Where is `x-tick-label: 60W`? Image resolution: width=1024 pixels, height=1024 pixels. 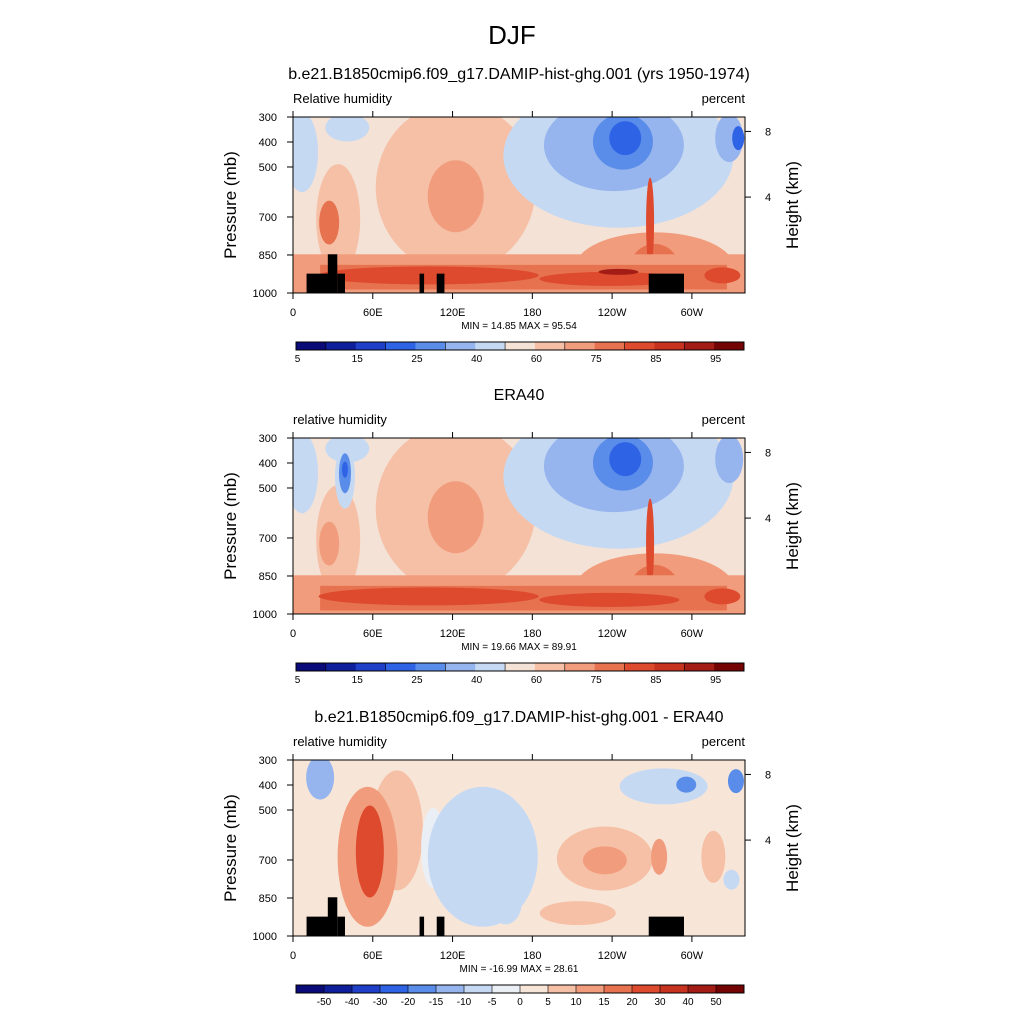 x-tick-label: 60W is located at coordinates (692, 956).